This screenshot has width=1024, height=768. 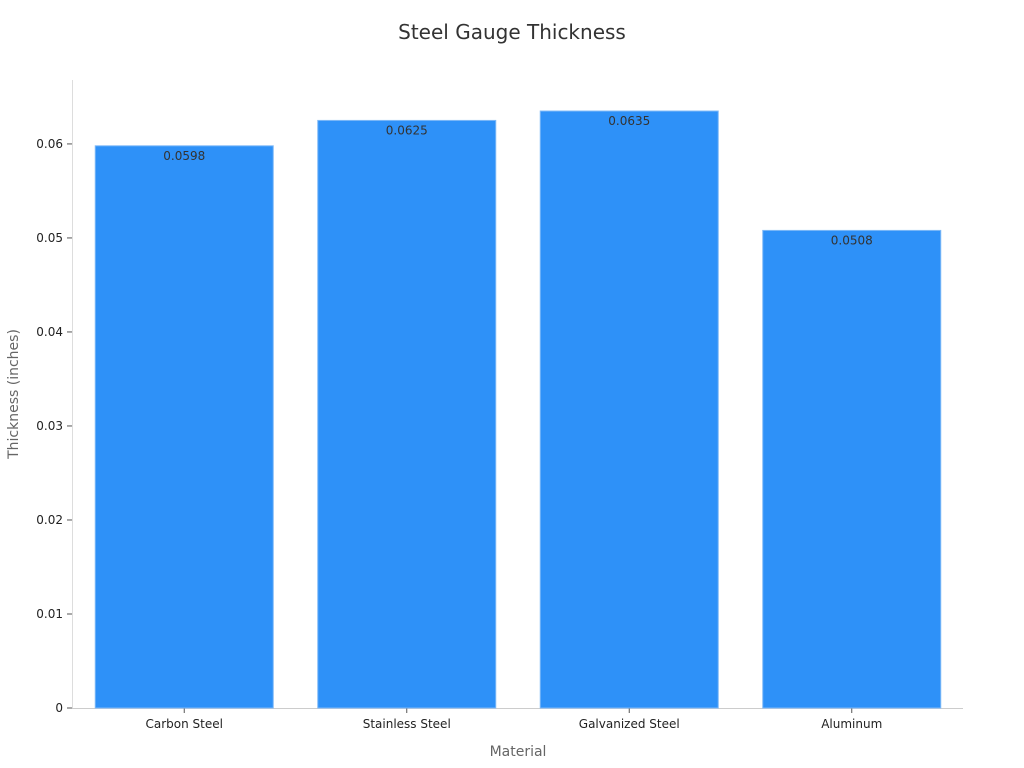 I want to click on x-tick-label: Aluminum, so click(x=851, y=724).